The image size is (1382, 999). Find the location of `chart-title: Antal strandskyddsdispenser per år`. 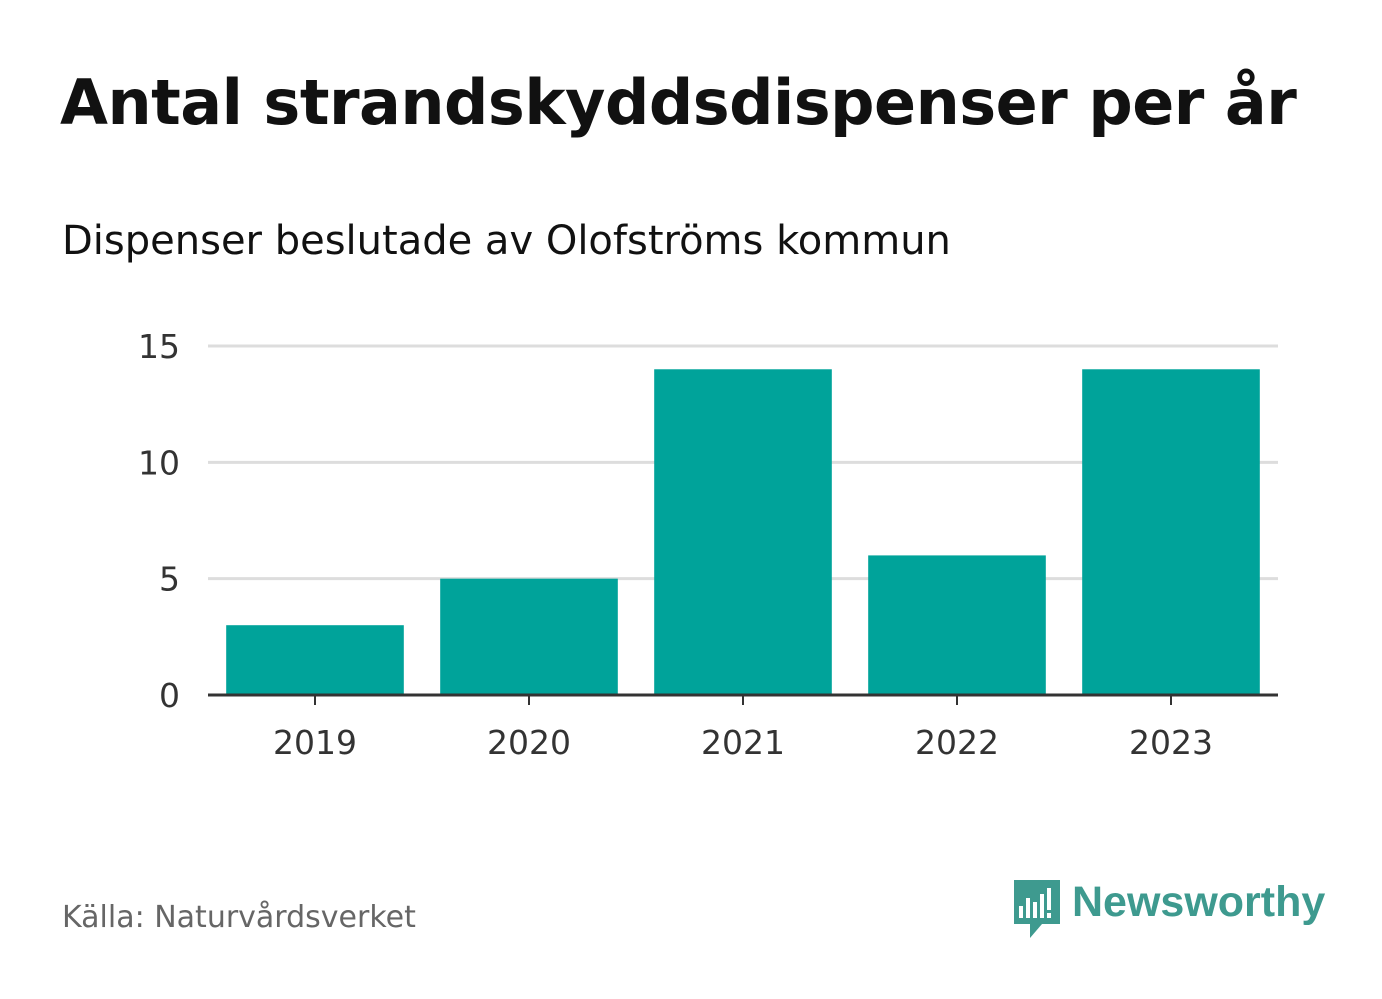

chart-title: Antal strandskyddsdispenser per år is located at coordinates (678, 102).